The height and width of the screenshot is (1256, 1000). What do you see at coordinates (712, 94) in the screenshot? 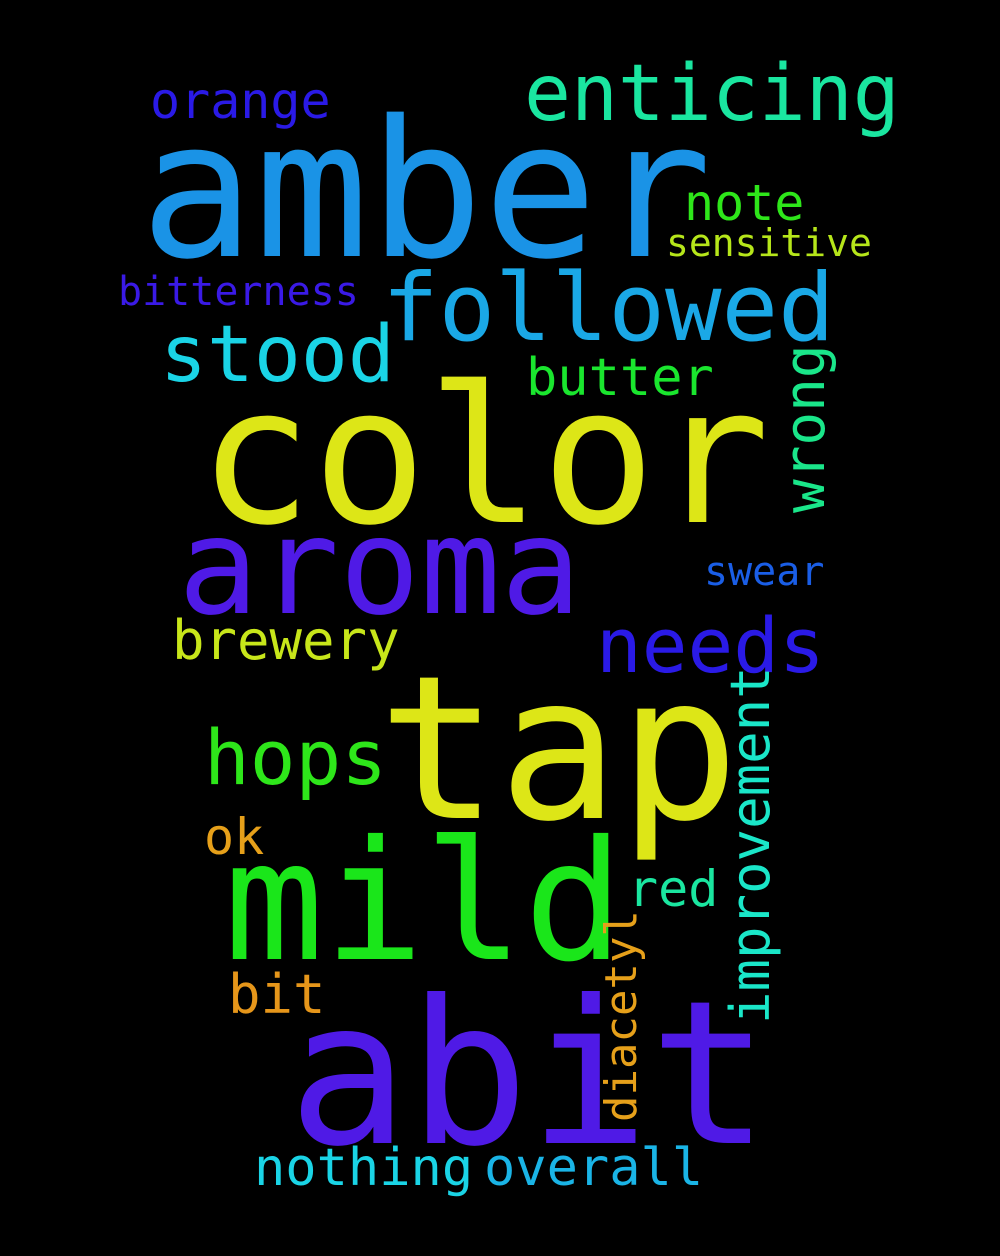
I see `word-enticing: enticing` at bounding box center [712, 94].